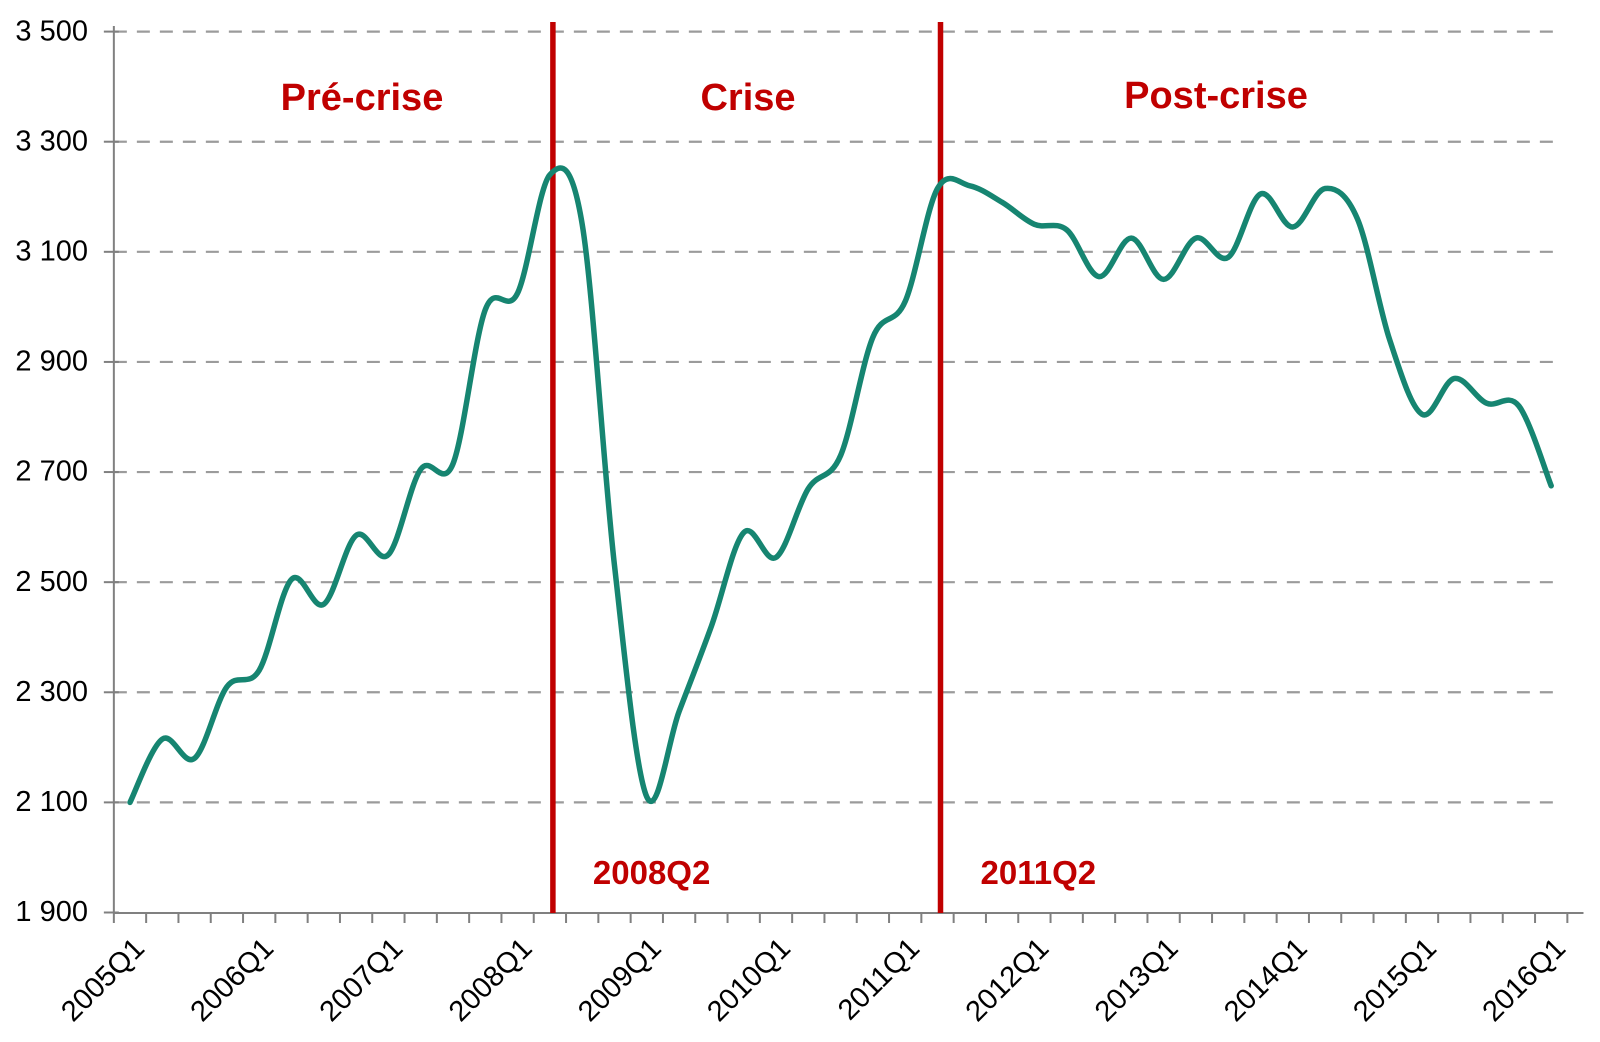  Describe the element at coordinates (747, 98) in the screenshot. I see `phase-label-1: Crise` at that location.